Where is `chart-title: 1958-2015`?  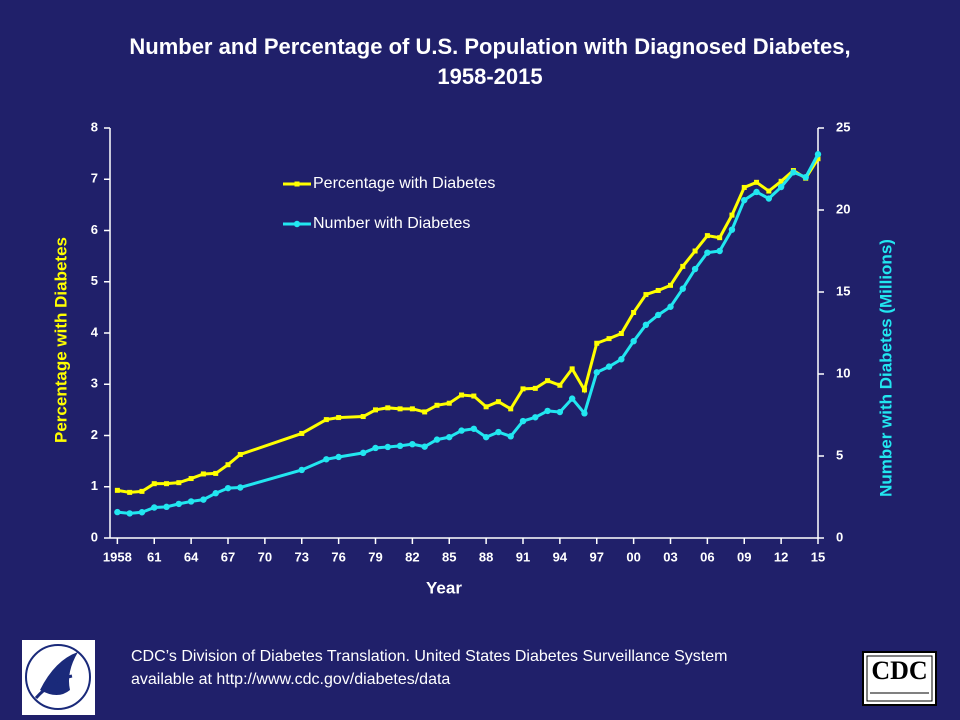
chart-title: 1958-2015 is located at coordinates (489, 76).